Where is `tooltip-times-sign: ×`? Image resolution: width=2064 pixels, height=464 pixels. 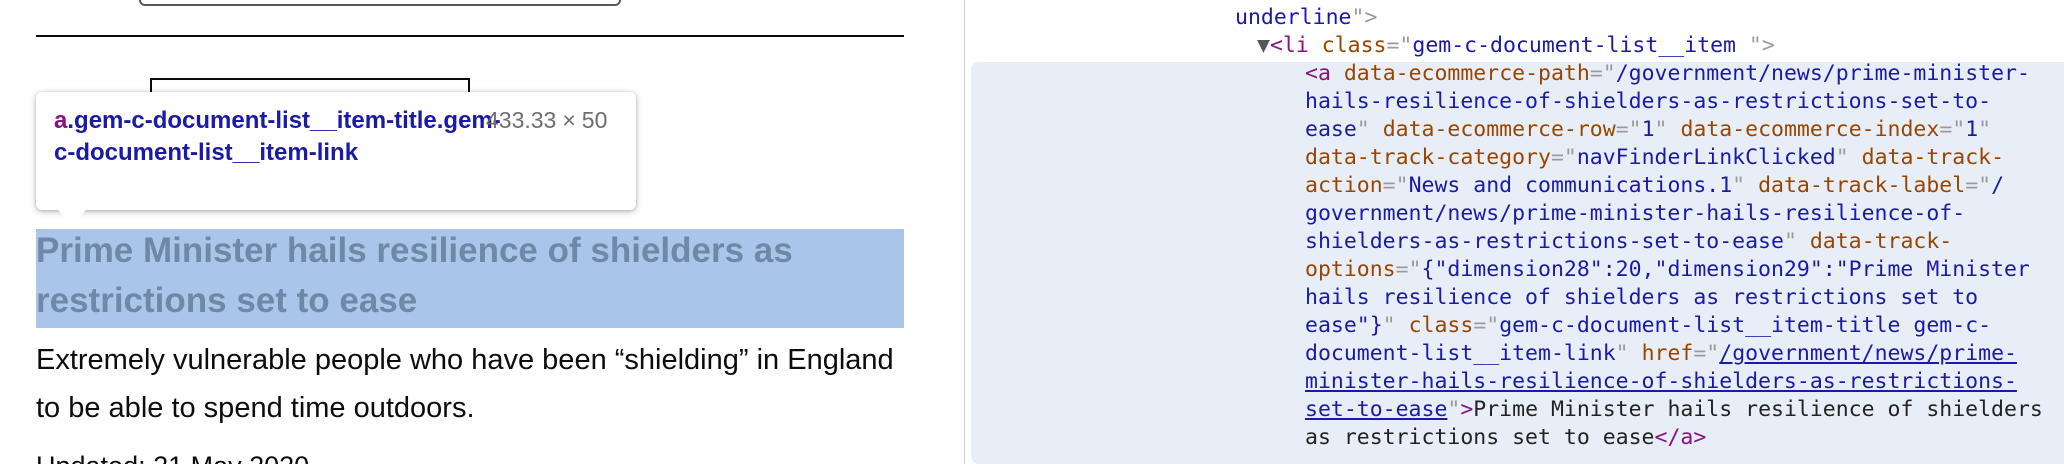
tooltip-times-sign: × is located at coordinates (569, 120).